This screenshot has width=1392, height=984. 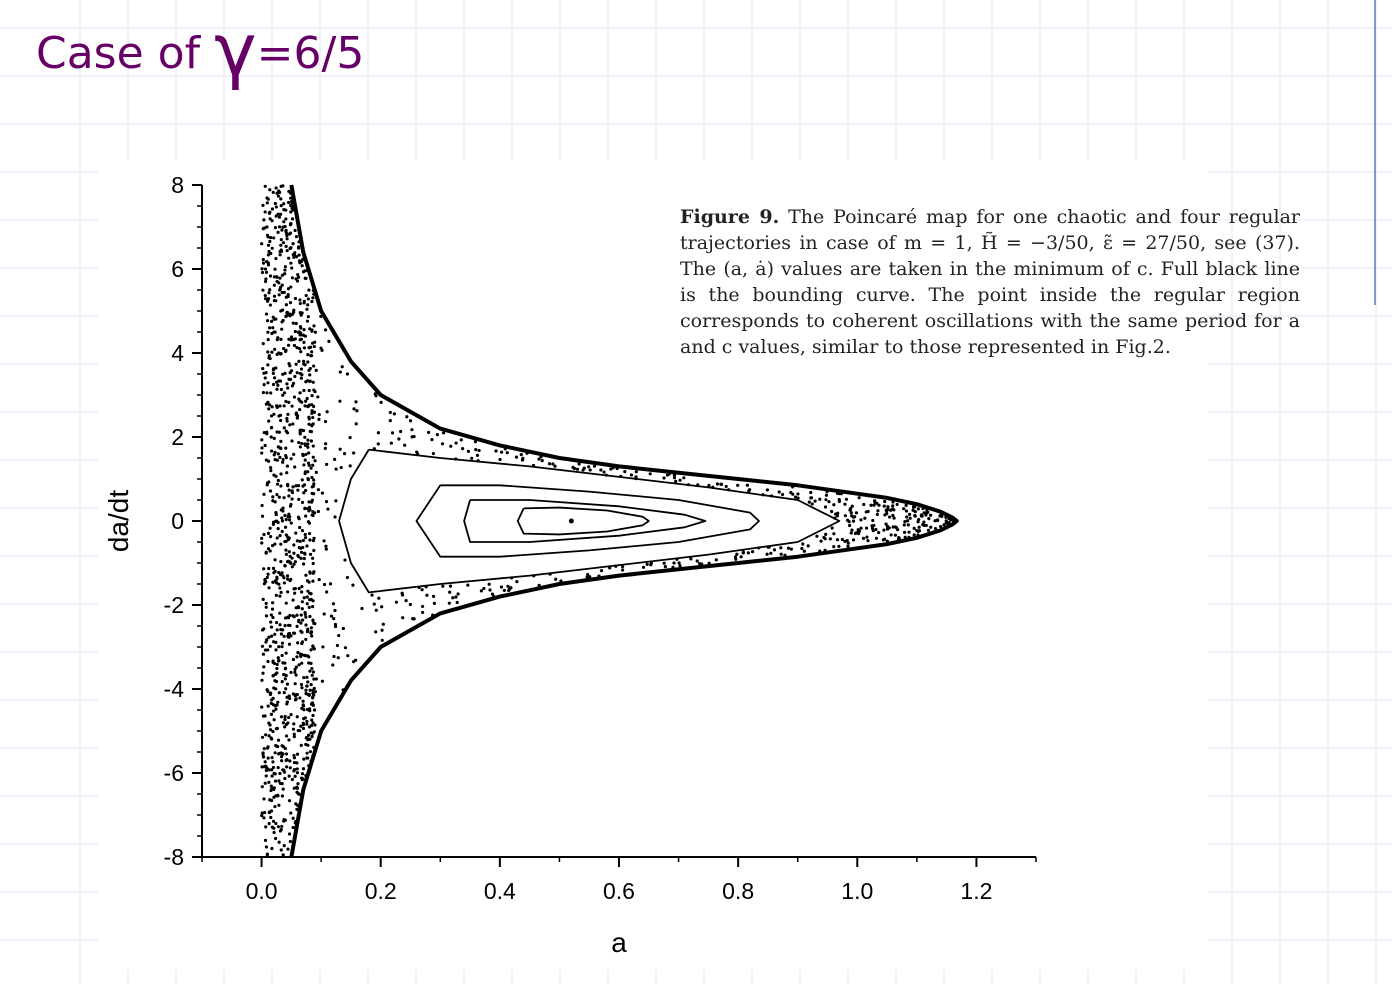 What do you see at coordinates (589, 521) in the screenshot?
I see `regular-orbit` at bounding box center [589, 521].